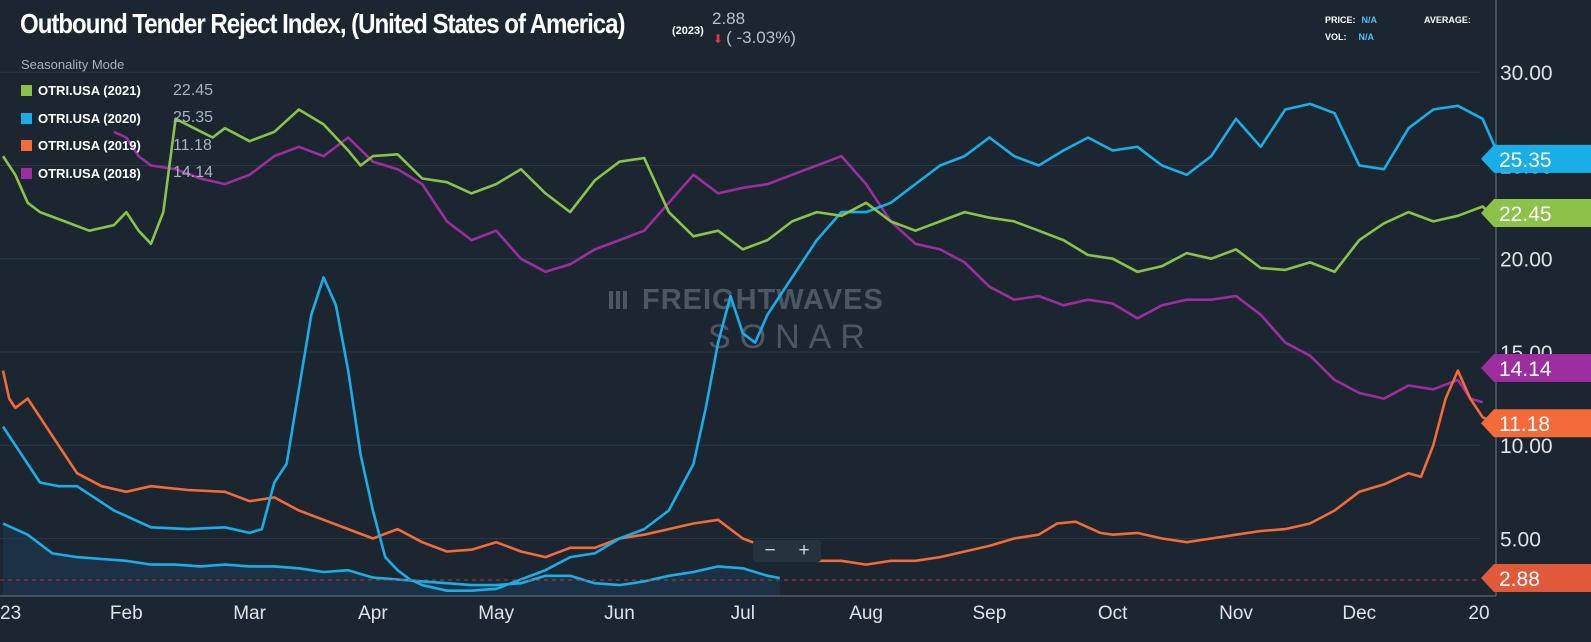 This screenshot has height=642, width=1591. I want to click on series-area, so click(391, 559).